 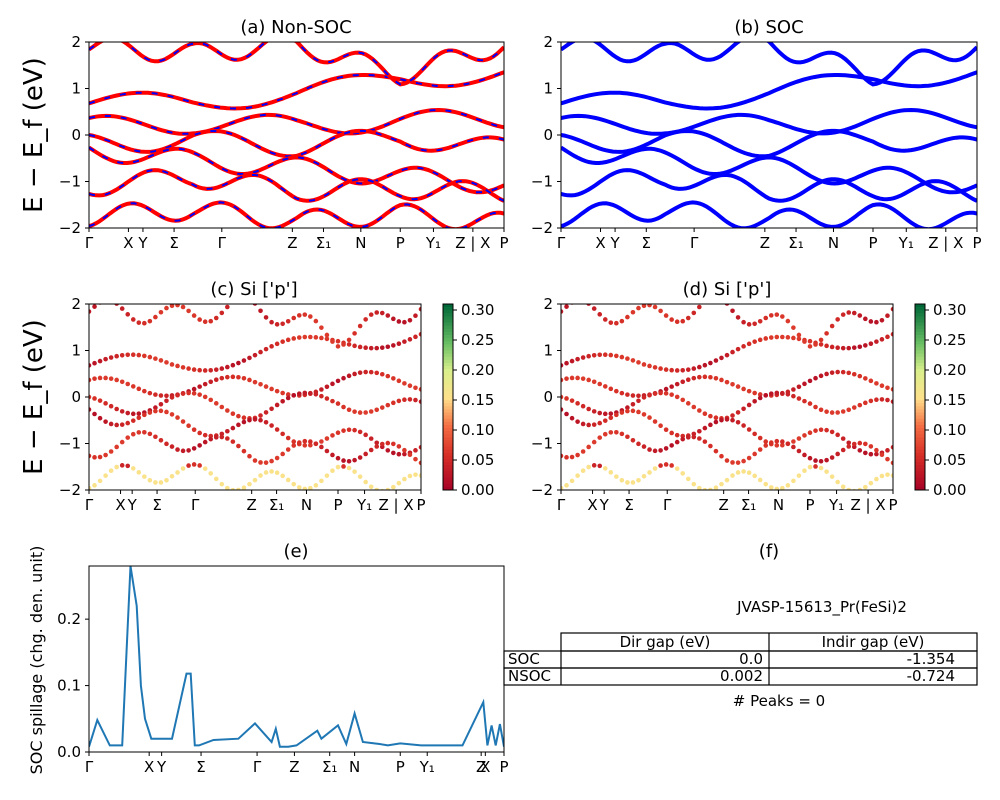 I want to click on panel-e-xtick-label: X, so click(x=149, y=767).